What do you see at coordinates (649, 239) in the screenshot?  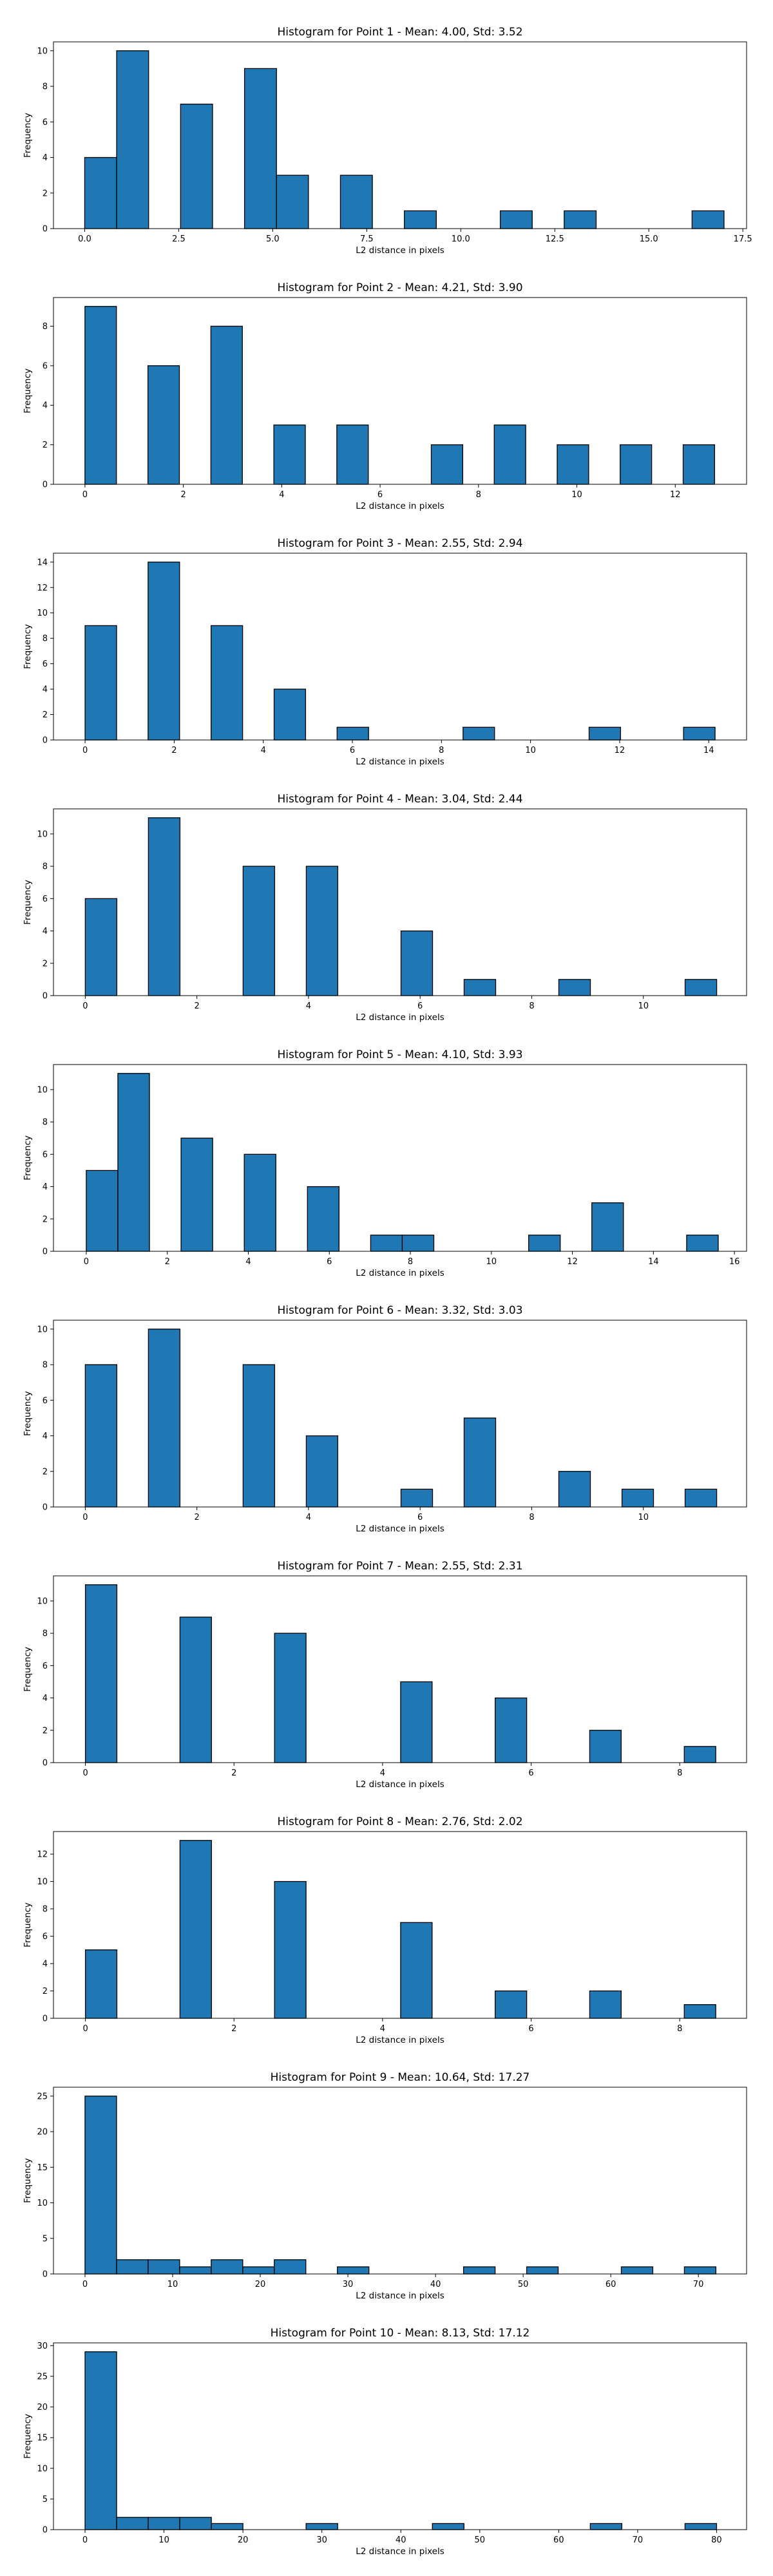 I see `x-tick-label: 15.0` at bounding box center [649, 239].